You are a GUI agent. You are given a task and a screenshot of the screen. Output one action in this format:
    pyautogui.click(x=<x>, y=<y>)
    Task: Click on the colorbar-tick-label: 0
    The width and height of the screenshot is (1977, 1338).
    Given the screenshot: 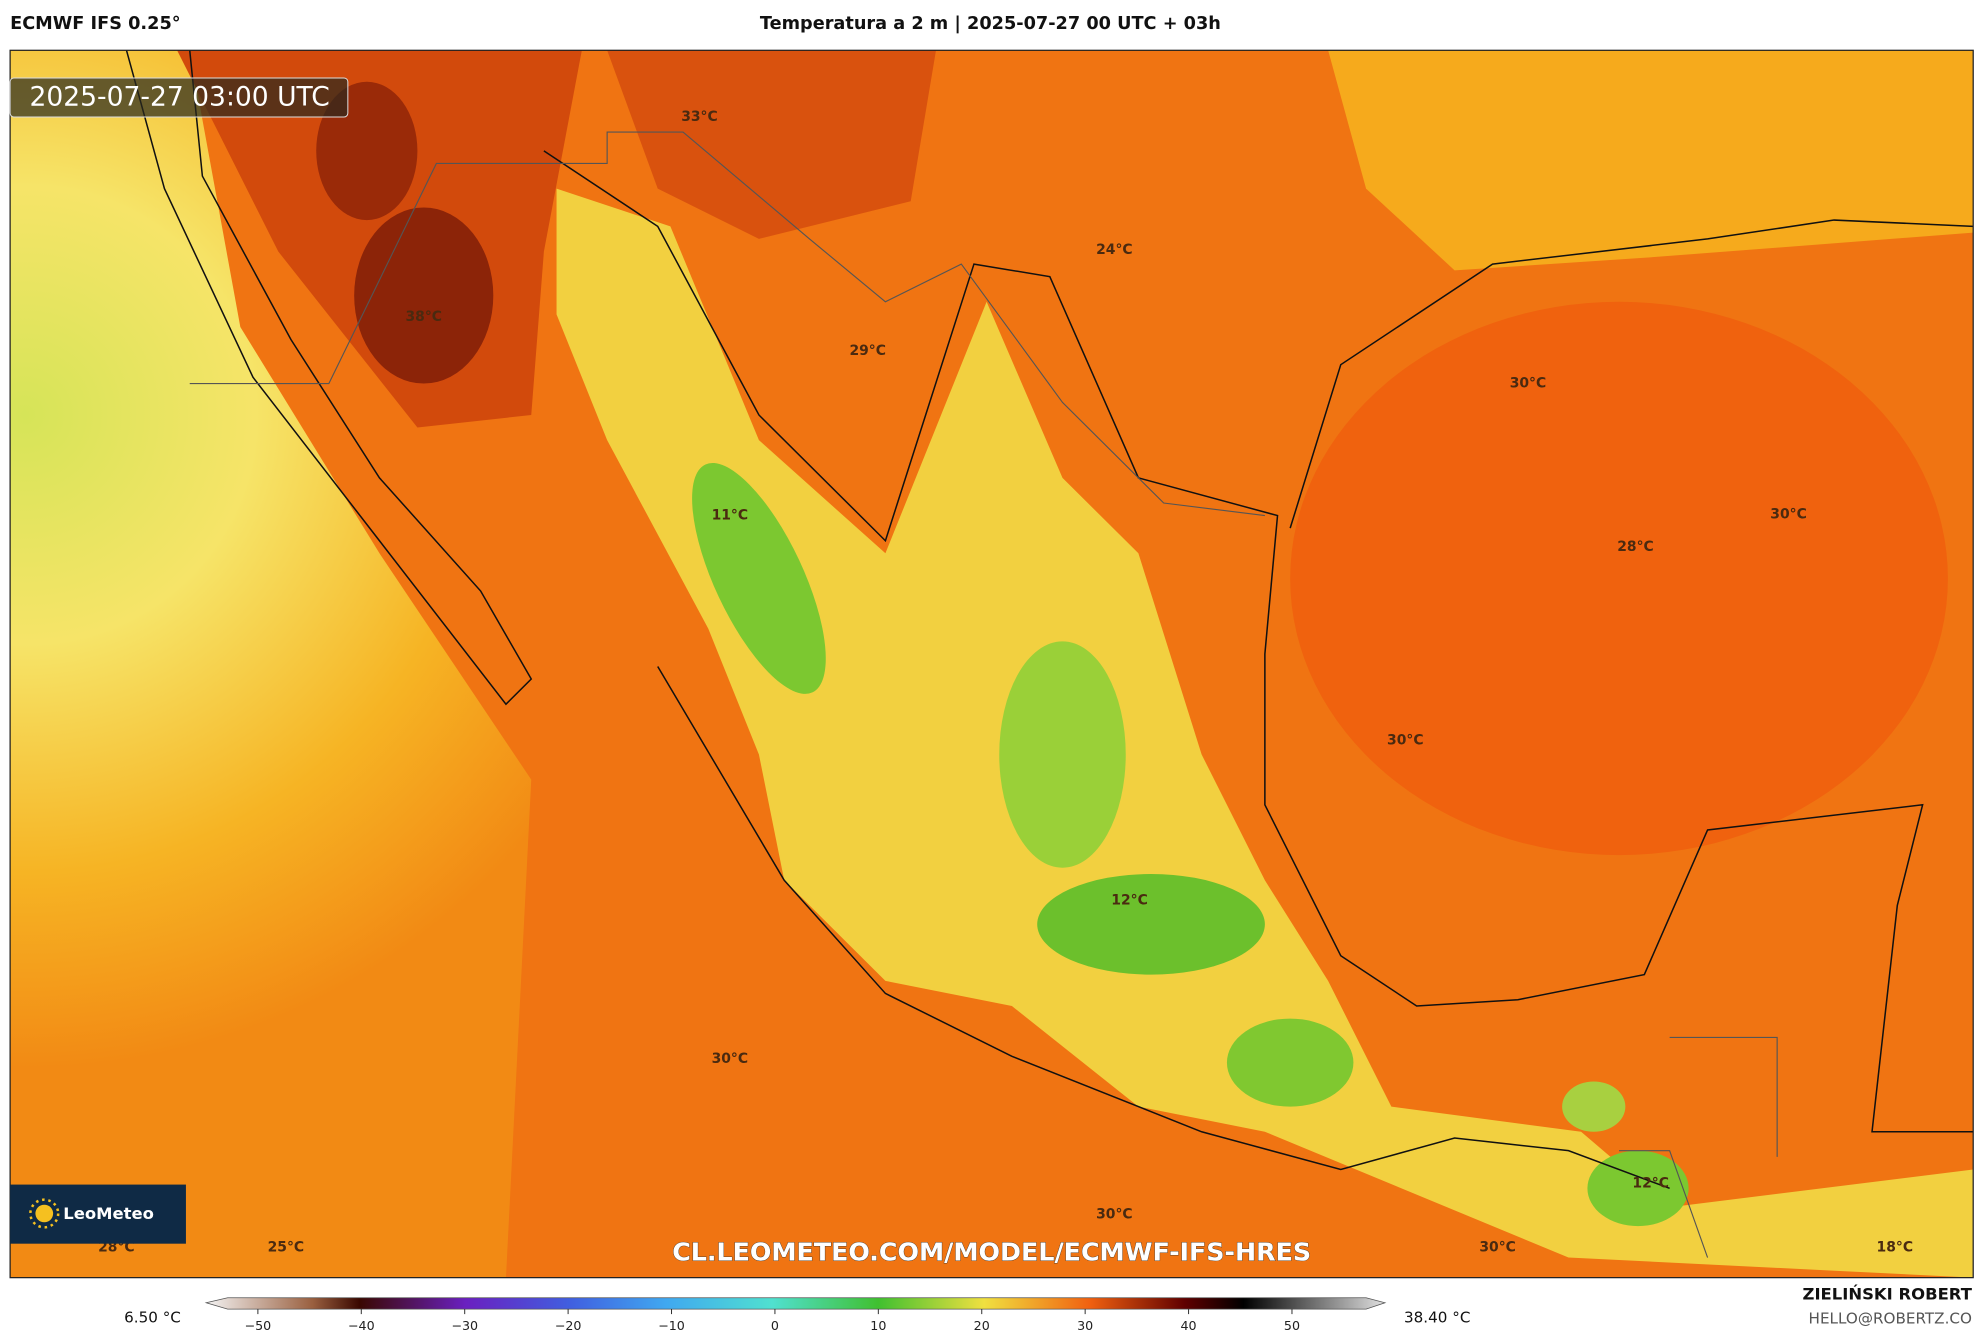 What is the action you would take?
    pyautogui.click(x=775, y=1325)
    